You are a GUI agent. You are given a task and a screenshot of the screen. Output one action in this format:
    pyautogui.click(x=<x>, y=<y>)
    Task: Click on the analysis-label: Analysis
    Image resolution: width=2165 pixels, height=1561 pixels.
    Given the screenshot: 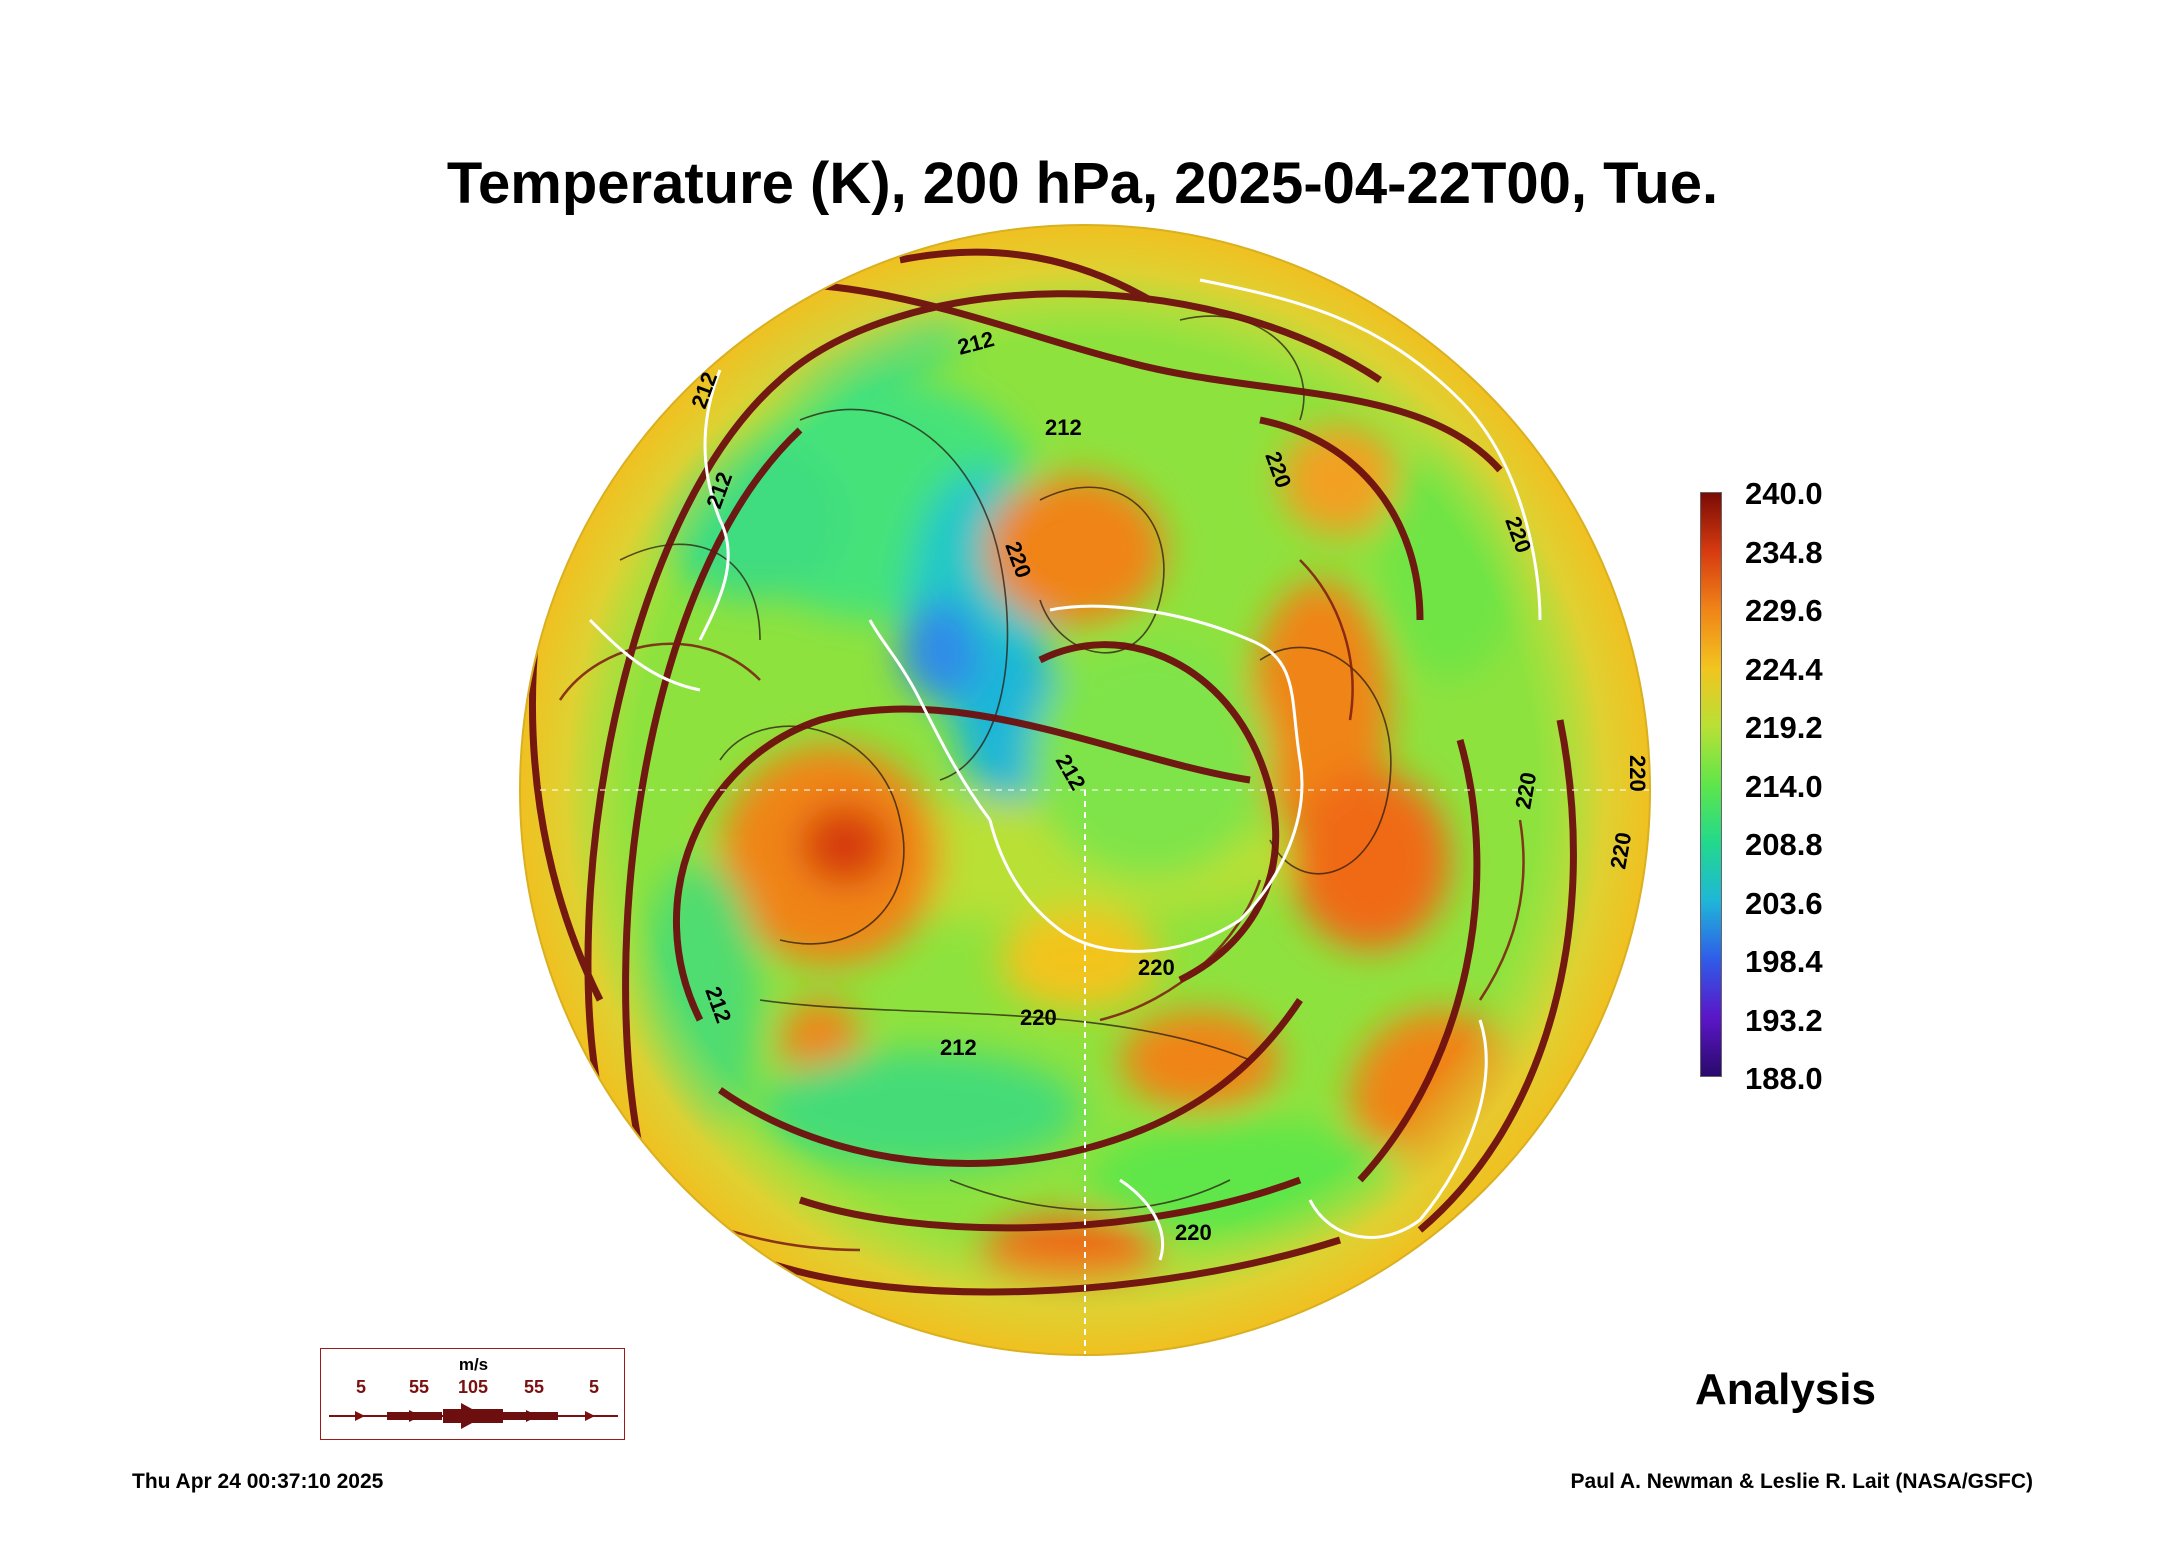 What is the action you would take?
    pyautogui.click(x=1785, y=1389)
    